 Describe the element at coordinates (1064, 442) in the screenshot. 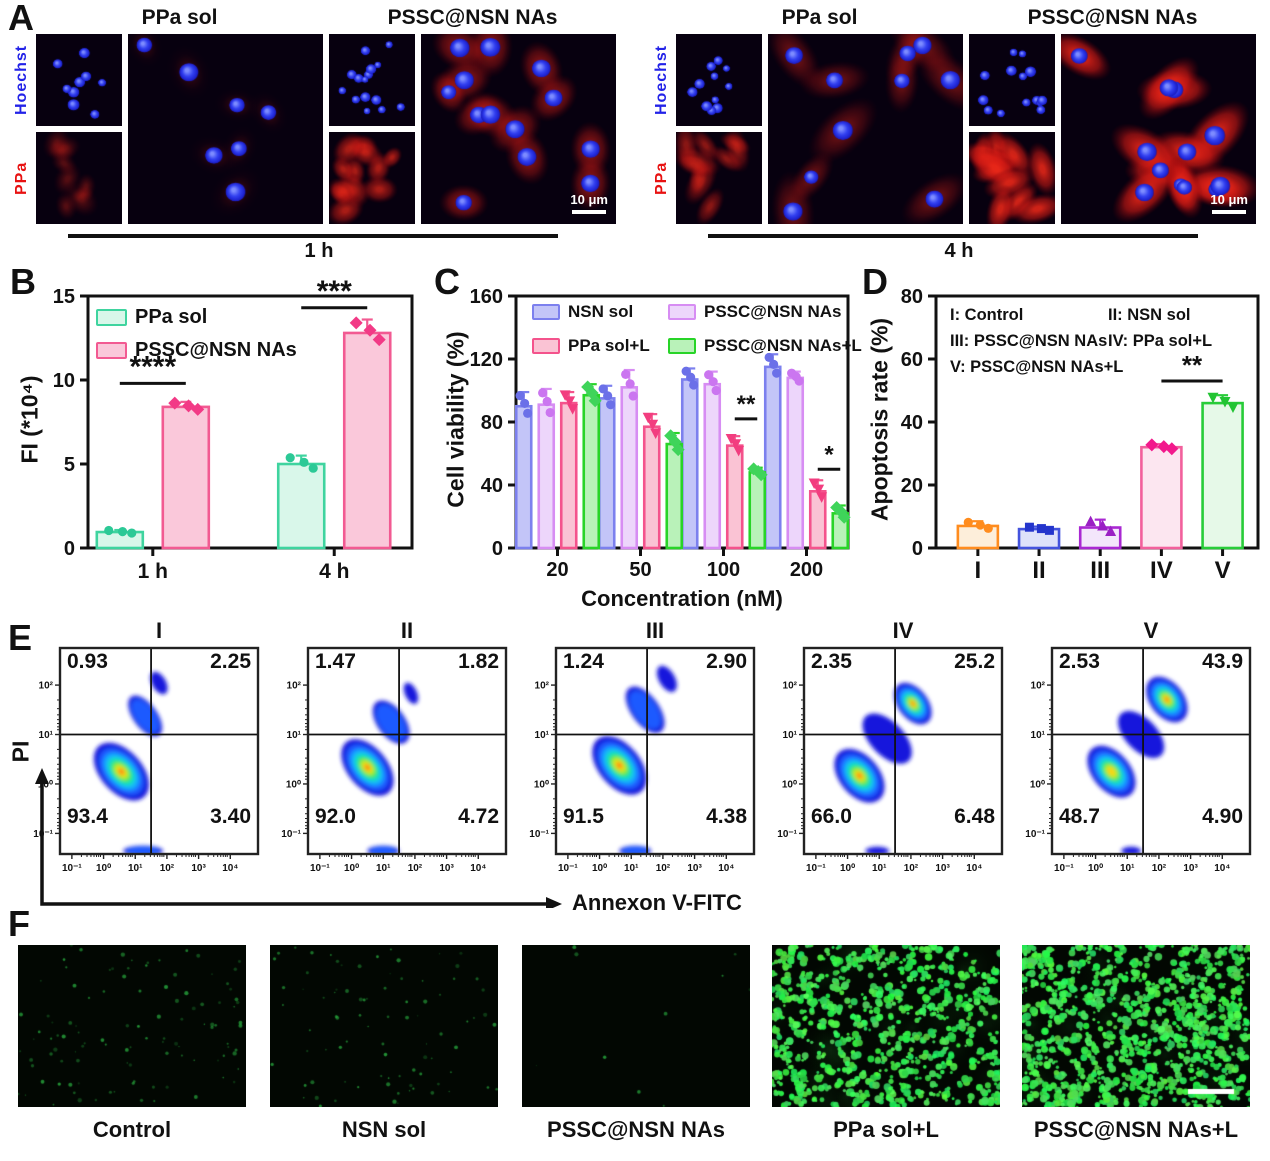

I see `apoptosis-bar-chart: 0 20 40 60 80 I II III IV V **` at that location.